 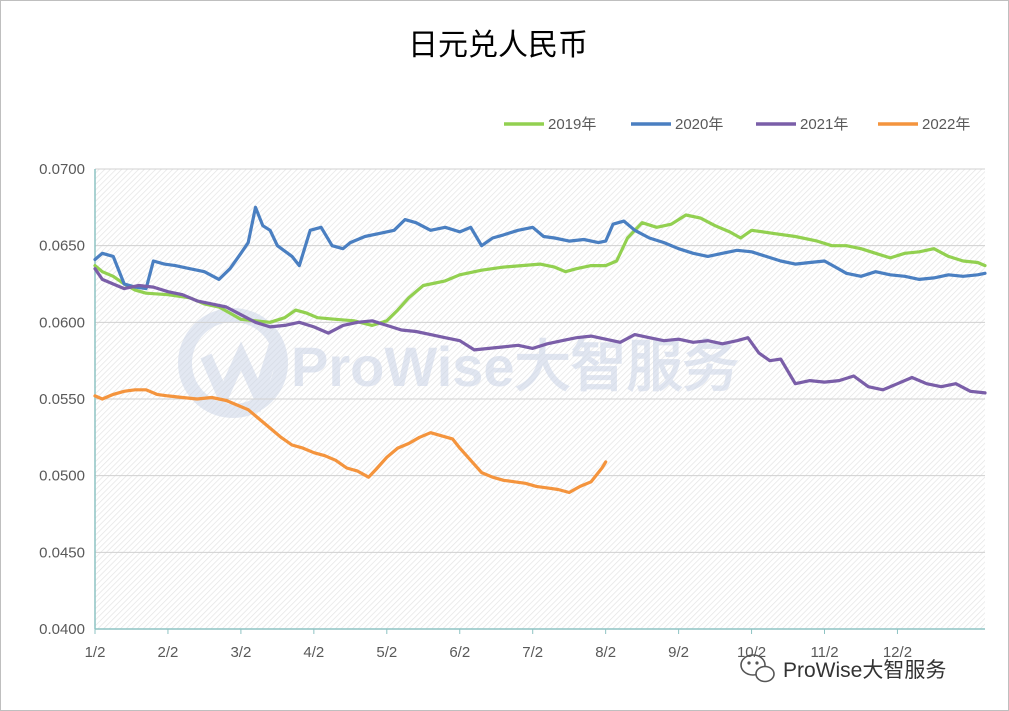 I want to click on y-tick-label: 0.0650, so click(x=62, y=246).